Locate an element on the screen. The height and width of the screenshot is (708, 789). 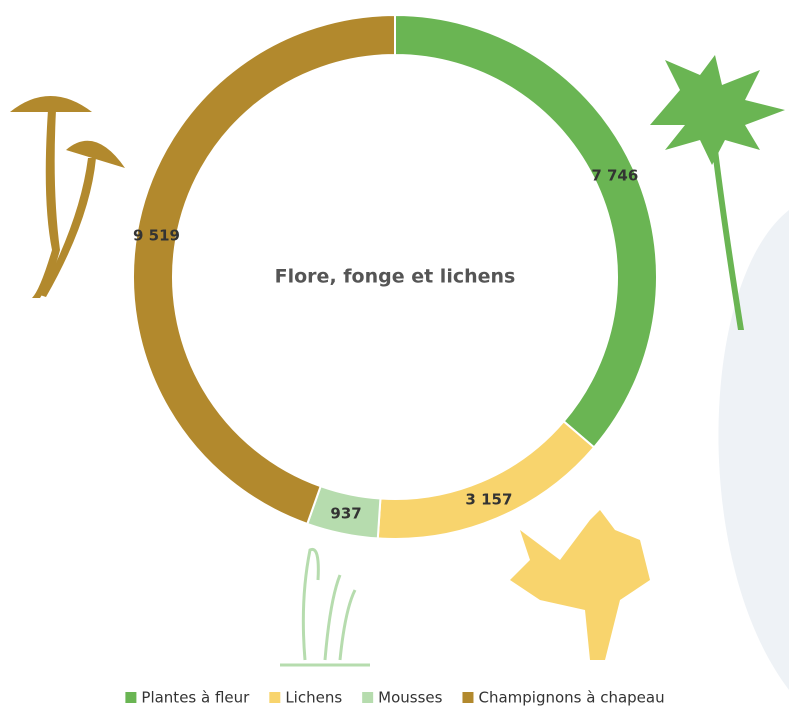
value-label: 3 157 is located at coordinates (488, 500).